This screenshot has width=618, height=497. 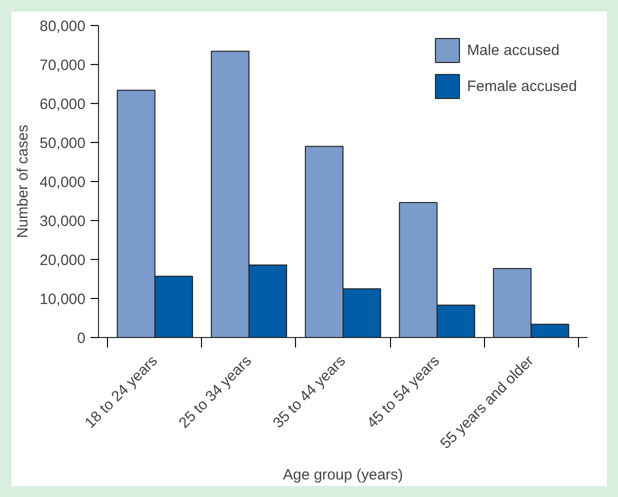 I want to click on y-tick-label: 10,000, so click(x=63, y=299).